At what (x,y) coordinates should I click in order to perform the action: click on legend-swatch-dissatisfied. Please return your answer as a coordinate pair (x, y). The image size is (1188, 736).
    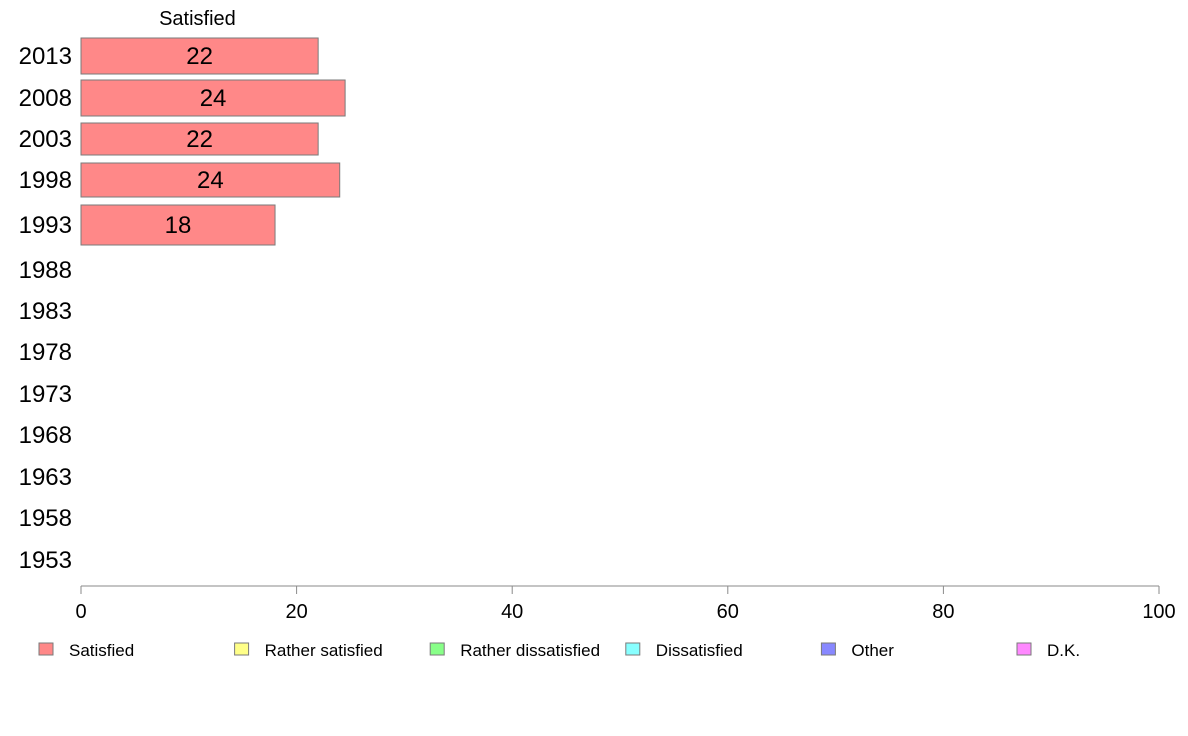
    Looking at the image, I should click on (633, 649).